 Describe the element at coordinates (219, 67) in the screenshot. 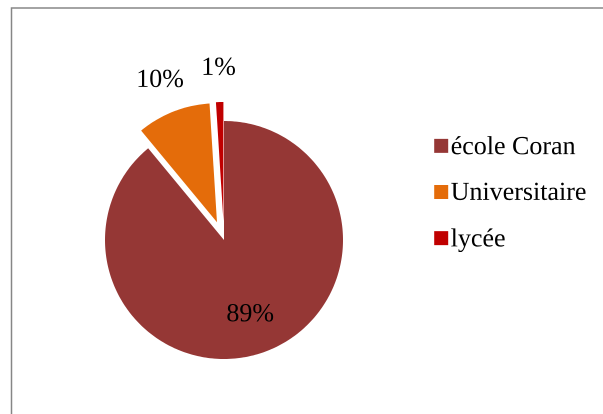

I see `data-label: 1%` at that location.